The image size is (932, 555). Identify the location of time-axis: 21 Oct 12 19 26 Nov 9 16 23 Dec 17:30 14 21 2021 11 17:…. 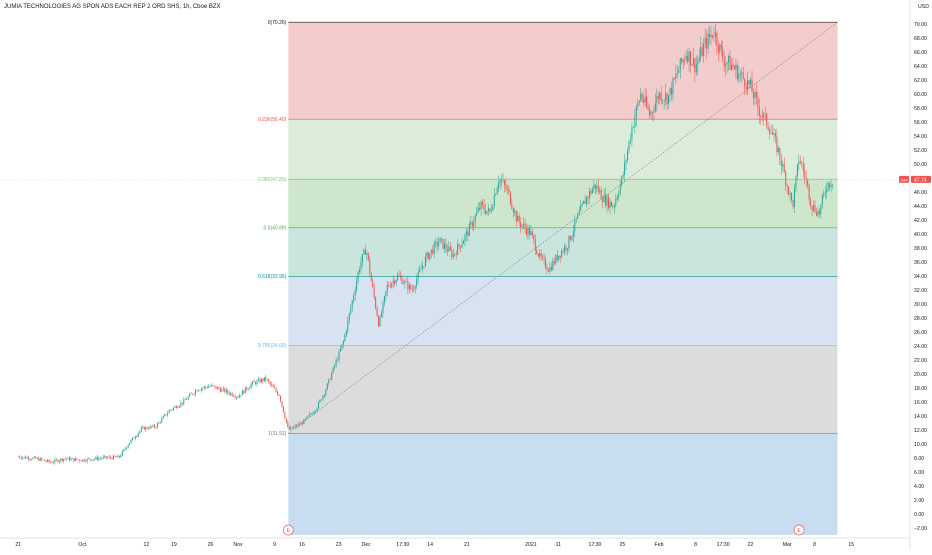
(455, 542).